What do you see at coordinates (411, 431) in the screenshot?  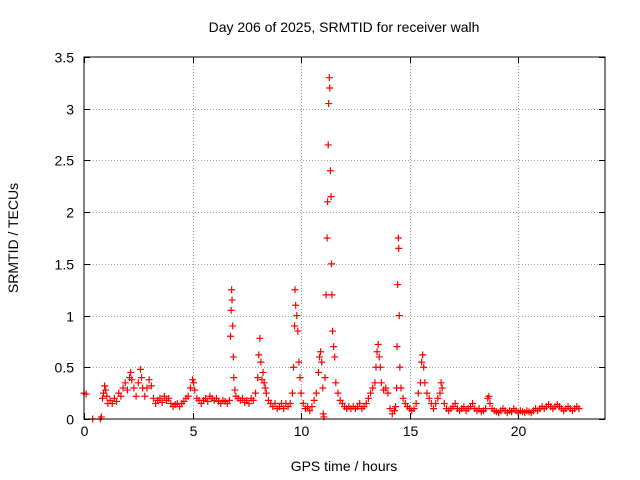 I see `x-tick-label: 15` at bounding box center [411, 431].